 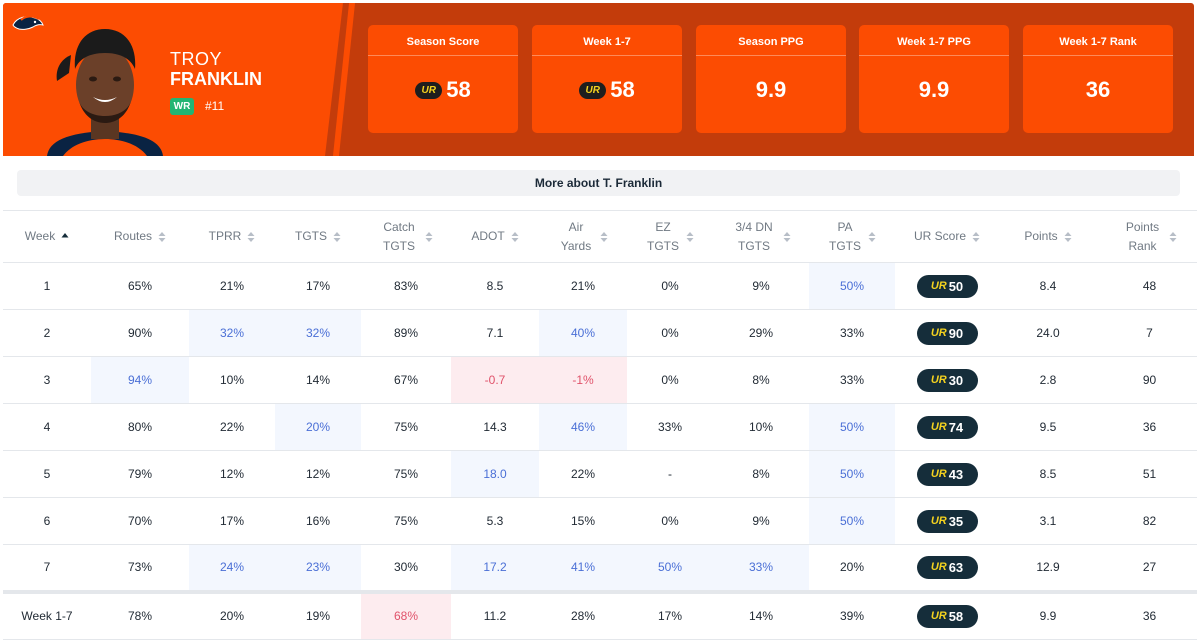 What do you see at coordinates (140, 380) in the screenshot?
I see `cell-routes: 94%` at bounding box center [140, 380].